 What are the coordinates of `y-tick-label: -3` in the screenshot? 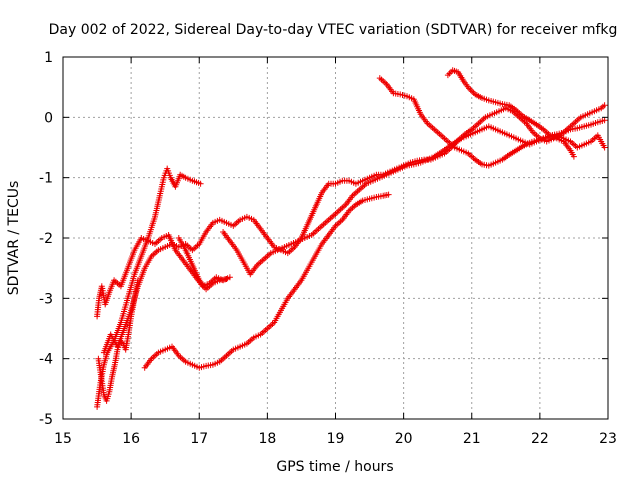 It's located at (46, 299).